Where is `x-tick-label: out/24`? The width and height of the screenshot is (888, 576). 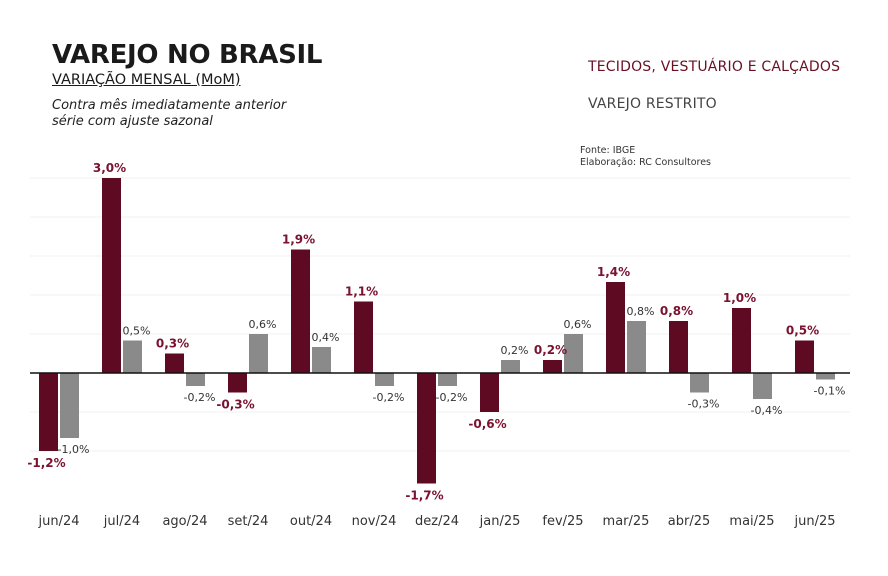 x-tick-label: out/24 is located at coordinates (311, 521).